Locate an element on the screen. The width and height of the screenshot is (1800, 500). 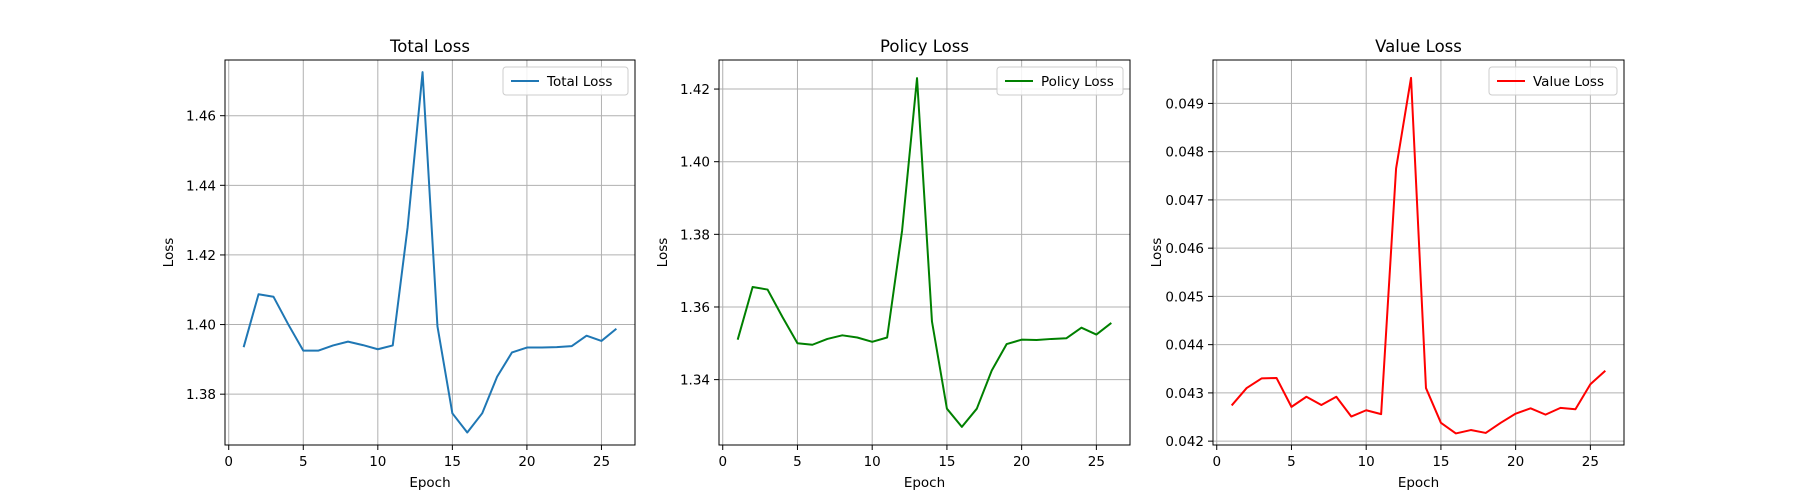
chart-title: Total Loss is located at coordinates (429, 46).